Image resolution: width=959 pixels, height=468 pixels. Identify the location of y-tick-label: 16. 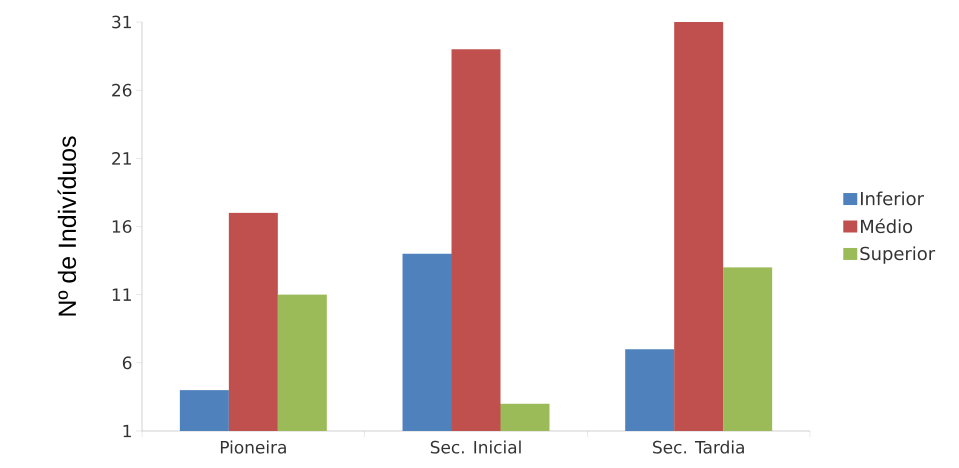
(122, 226).